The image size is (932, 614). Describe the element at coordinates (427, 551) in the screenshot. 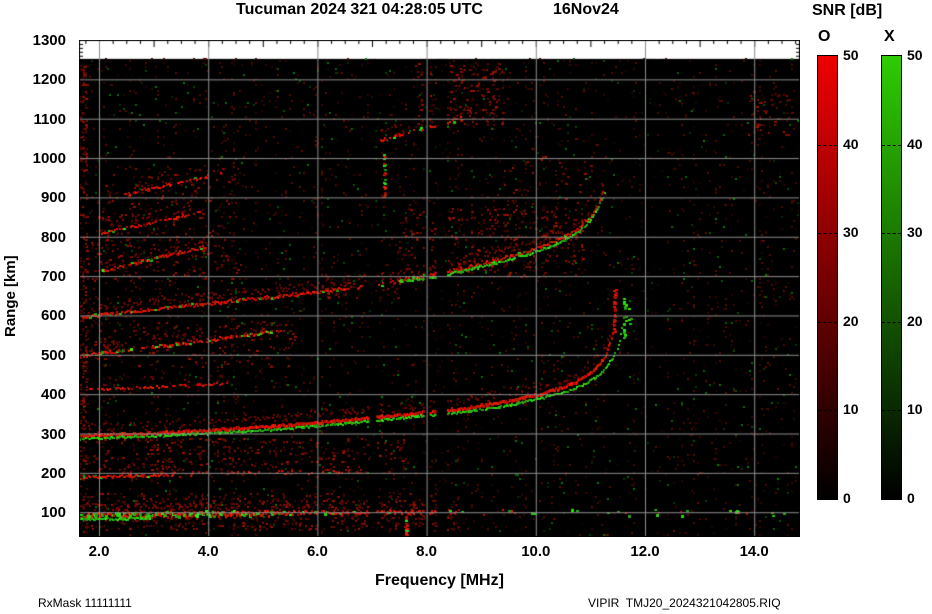

I see `frequency-tick-label: 8.0` at that location.